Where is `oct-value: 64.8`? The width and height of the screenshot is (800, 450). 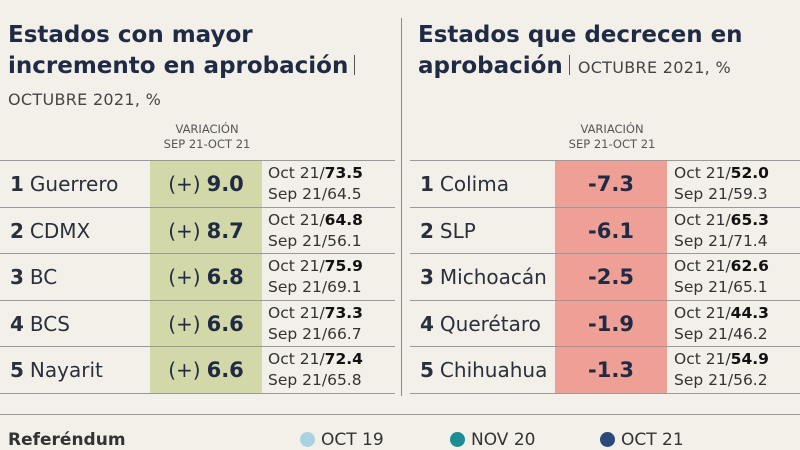 oct-value: 64.8 is located at coordinates (343, 219).